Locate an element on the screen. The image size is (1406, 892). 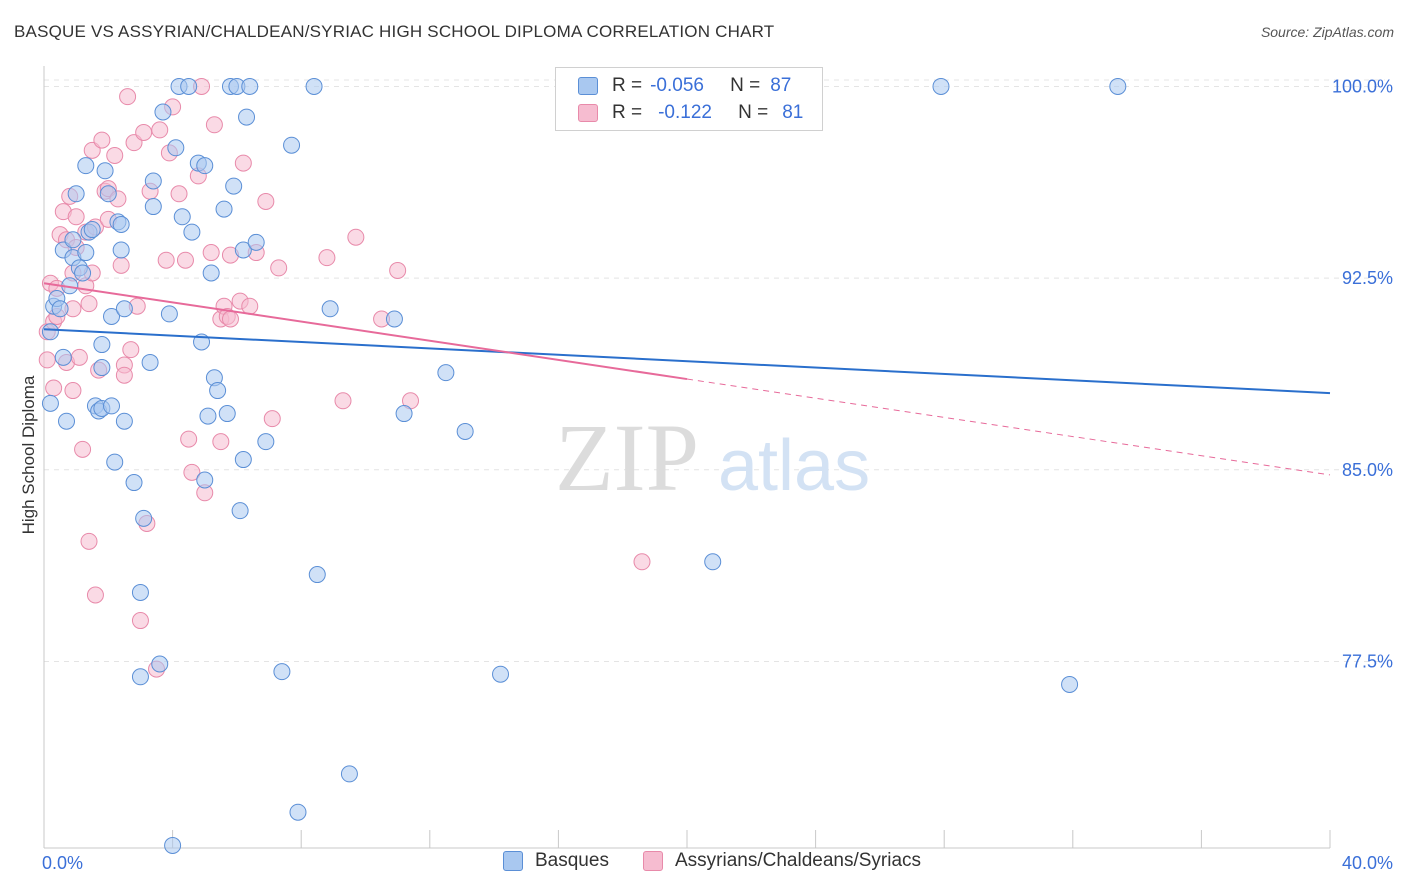
assyrians-trend-extension is located at coordinates (1008, 427).